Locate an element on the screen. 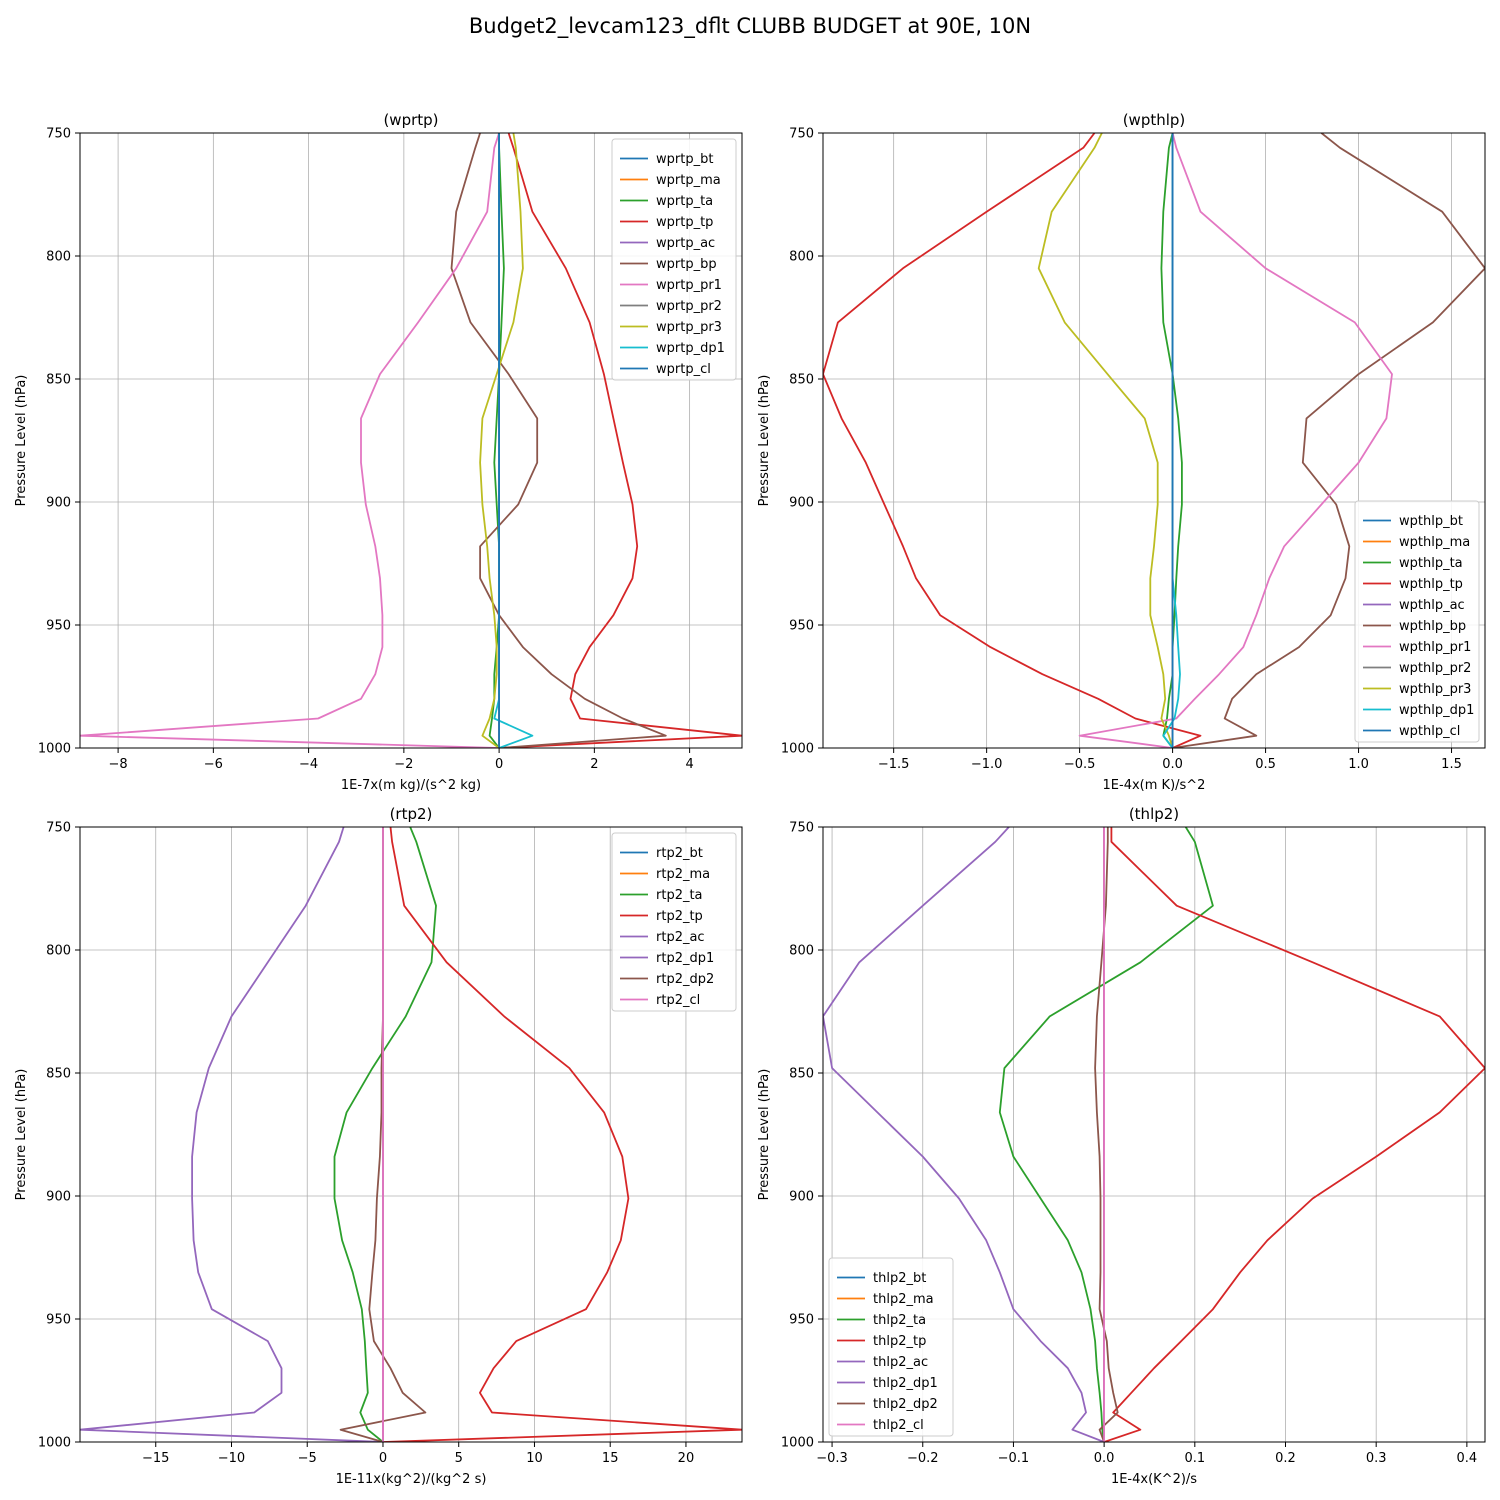 This screenshot has height=1500, width=1500. x-tick: −5 is located at coordinates (307, 1454).